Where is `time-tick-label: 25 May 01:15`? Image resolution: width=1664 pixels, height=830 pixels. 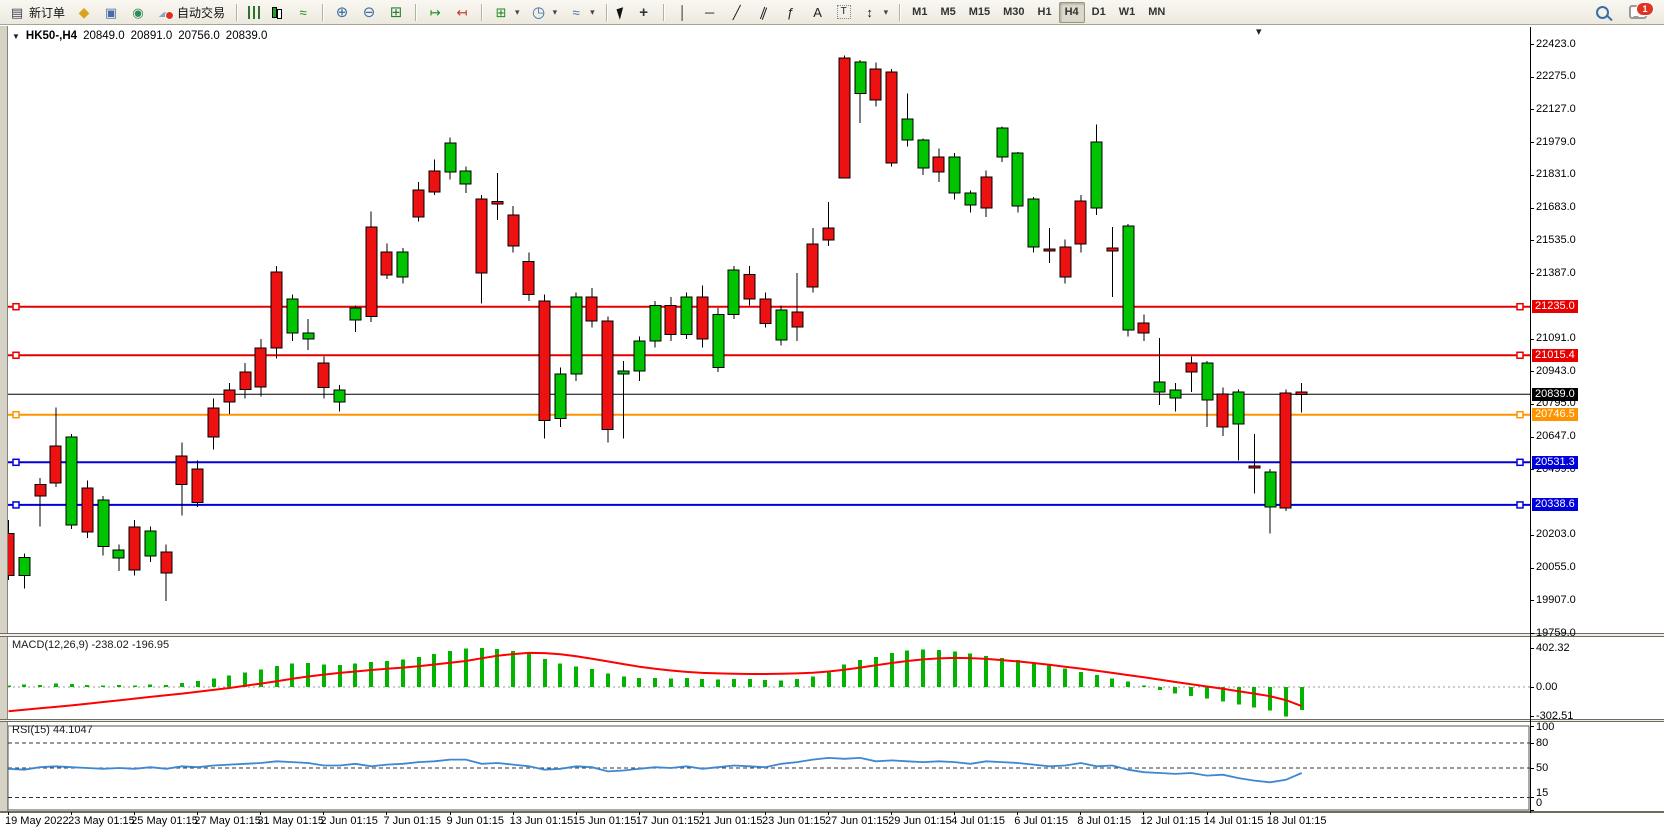
time-tick-label: 25 May 01:15 is located at coordinates (164, 821).